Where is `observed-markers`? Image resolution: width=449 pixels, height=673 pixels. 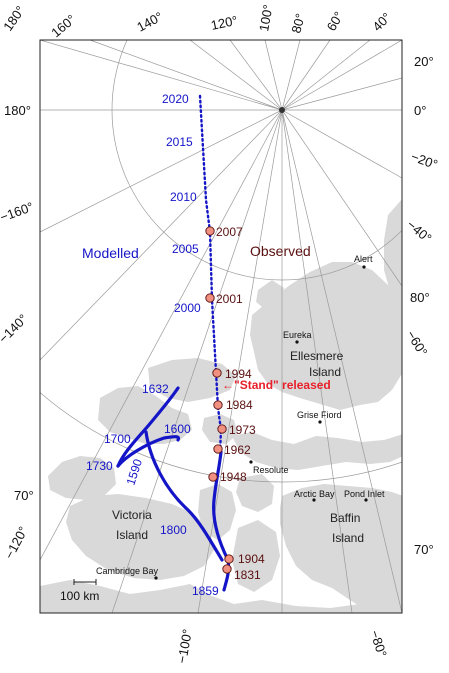
observed-markers is located at coordinates (219, 400).